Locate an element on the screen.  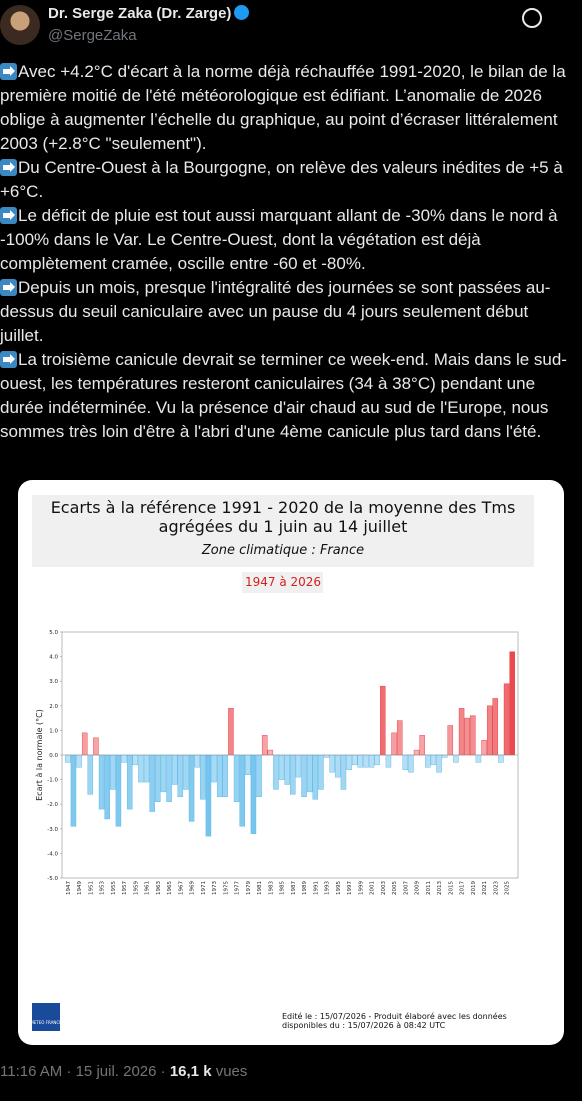
period: 1947 à 2026 is located at coordinates (283, 582).